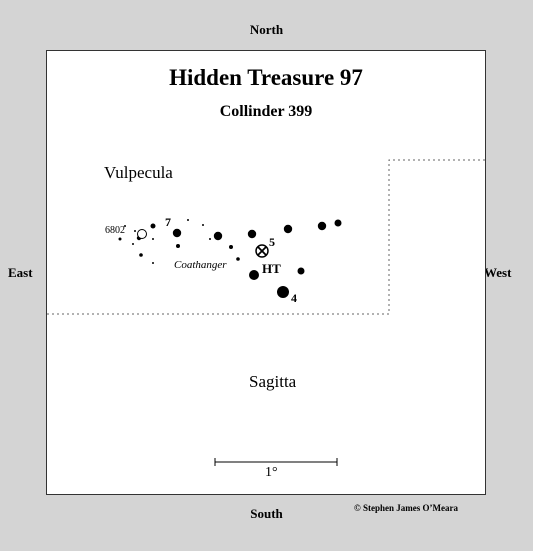 This screenshot has height=551, width=533. I want to click on asterism-label: Coathanger, so click(200, 265).